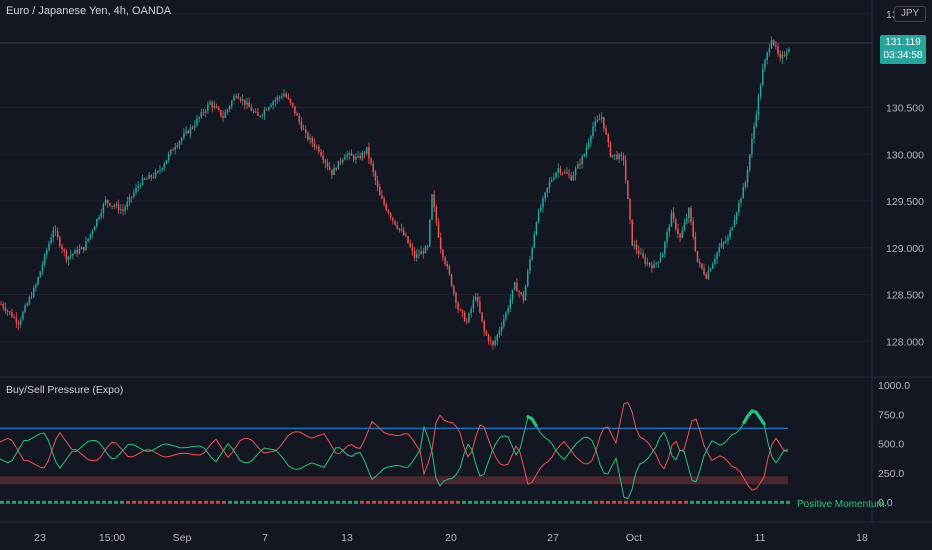 Image resolution: width=932 pixels, height=550 pixels. What do you see at coordinates (89, 11) in the screenshot?
I see `symbol-title: Euro / Japanese Yen, 4h, OANDA` at bounding box center [89, 11].